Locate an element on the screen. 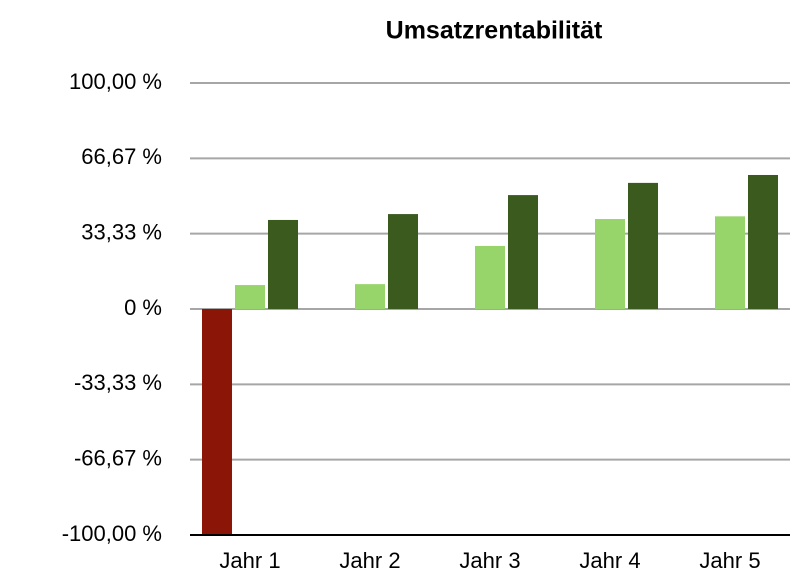 The width and height of the screenshot is (791, 583). x-tick-label: Jahr 1 is located at coordinates (249, 560).